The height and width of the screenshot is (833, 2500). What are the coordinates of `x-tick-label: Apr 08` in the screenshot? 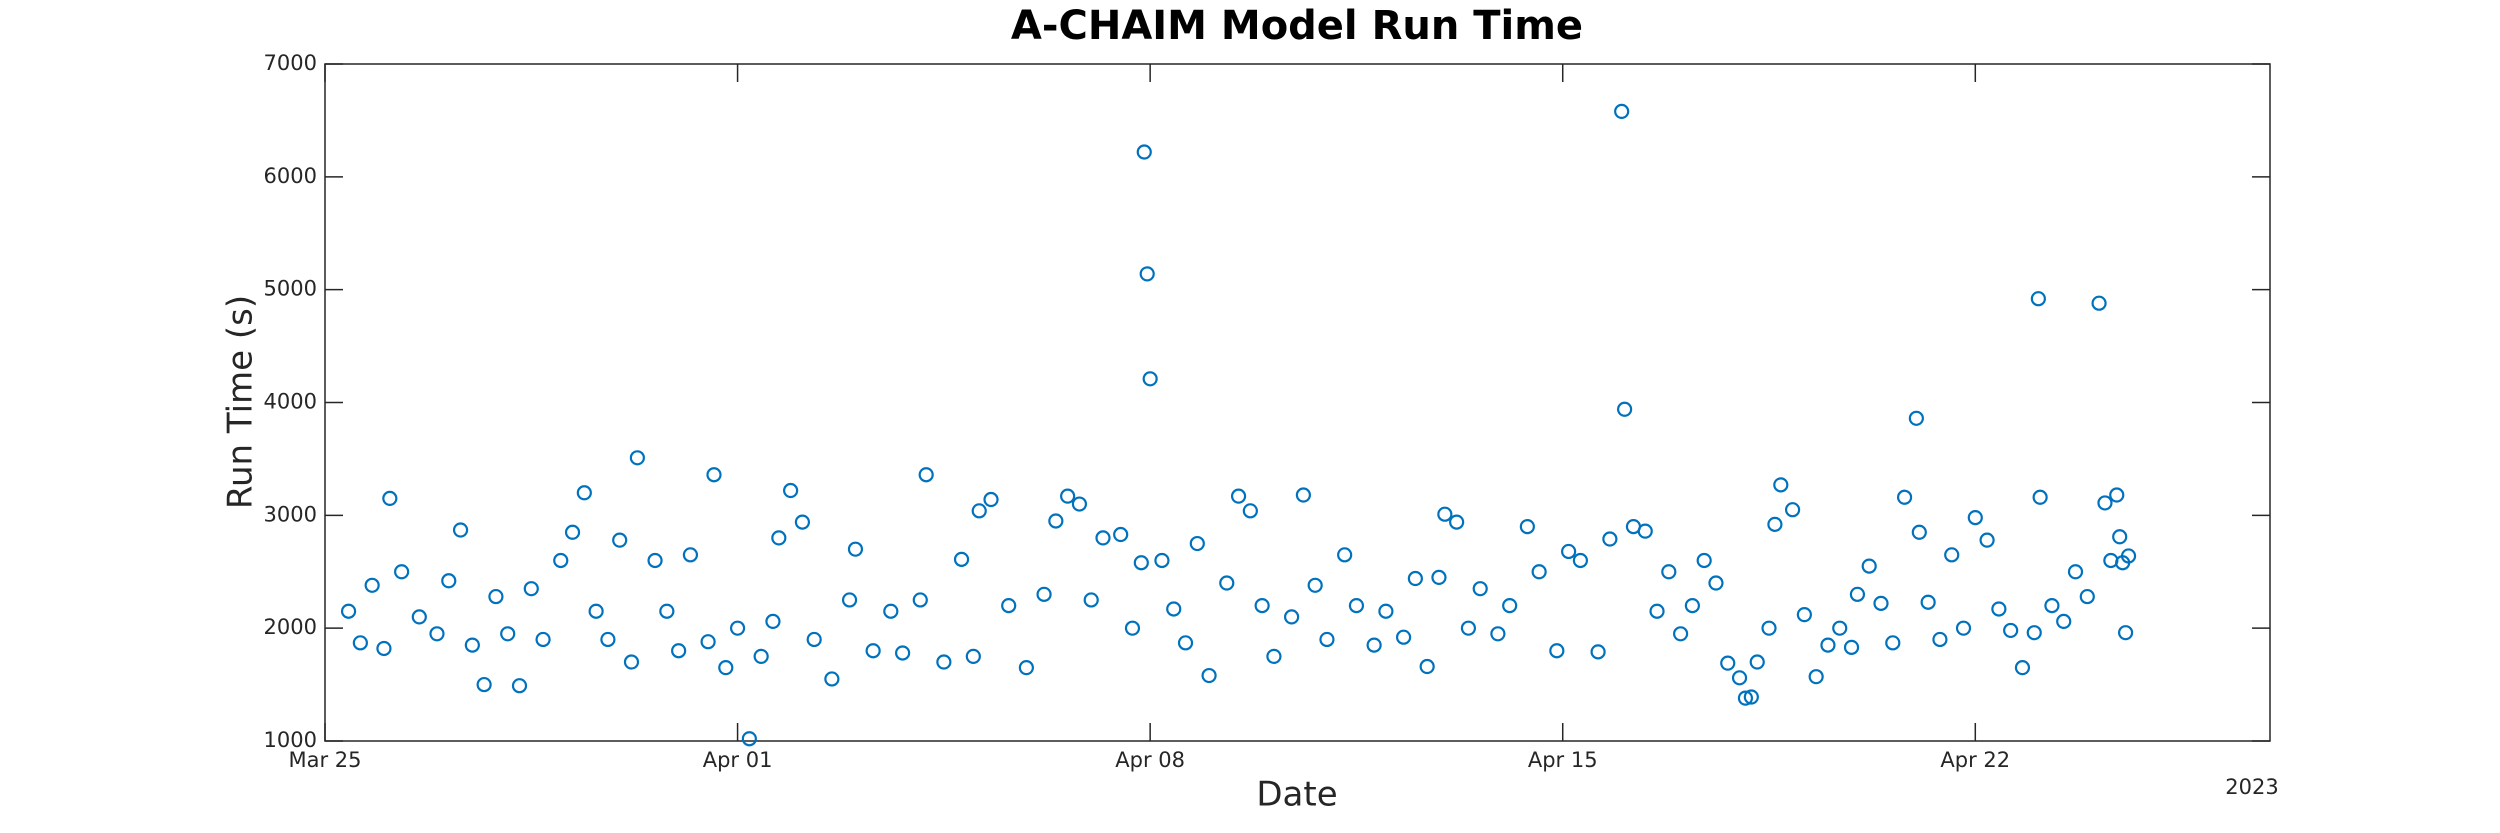 It's located at (1150, 760).